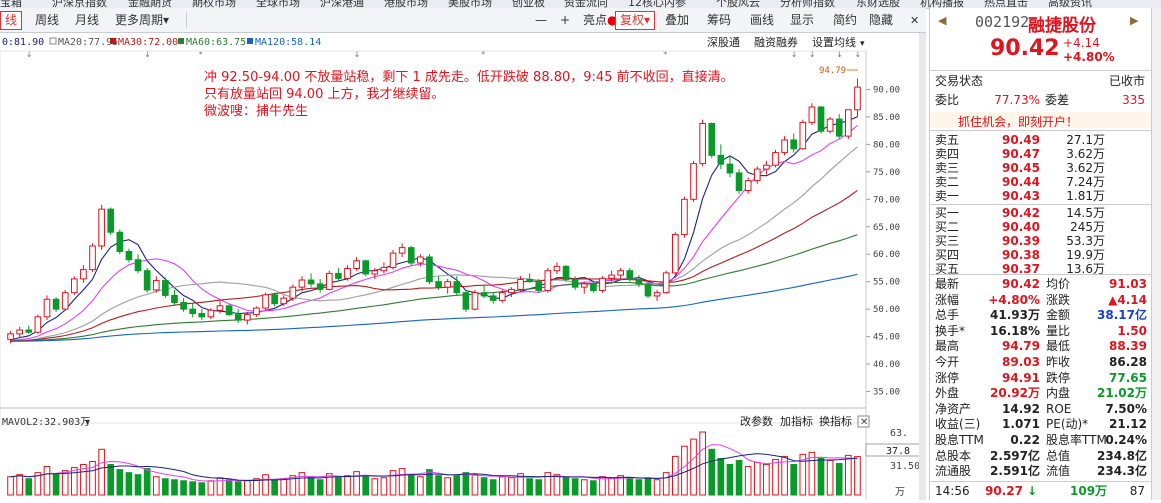 This screenshot has height=503, width=1161. I want to click on ma60-legend: MA60:63.75, so click(216, 42).